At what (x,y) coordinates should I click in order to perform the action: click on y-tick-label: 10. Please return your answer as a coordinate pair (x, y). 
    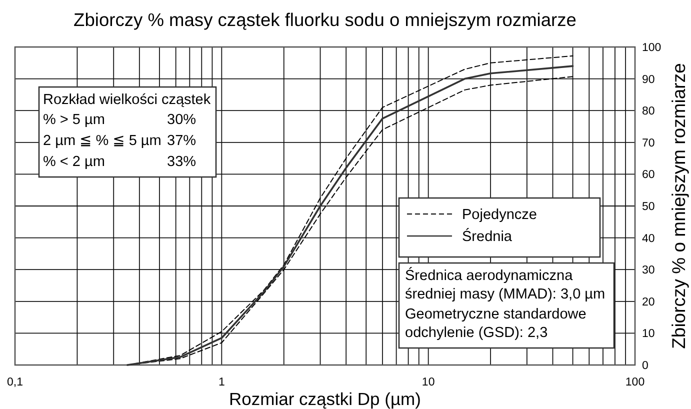
    Looking at the image, I should click on (648, 334).